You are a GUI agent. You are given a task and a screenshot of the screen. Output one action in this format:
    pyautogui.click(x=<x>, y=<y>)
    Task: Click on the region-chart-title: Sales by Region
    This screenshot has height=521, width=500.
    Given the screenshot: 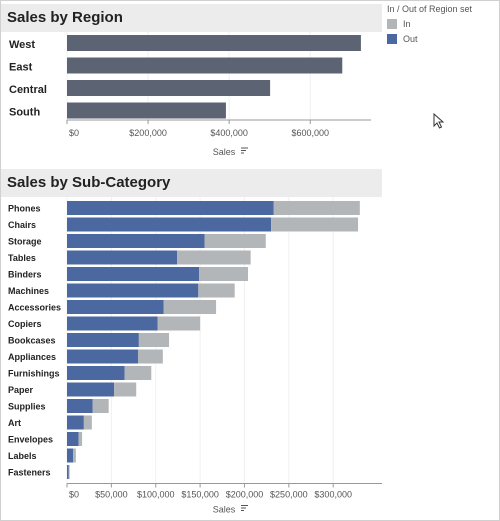 What is the action you would take?
    pyautogui.click(x=191, y=18)
    